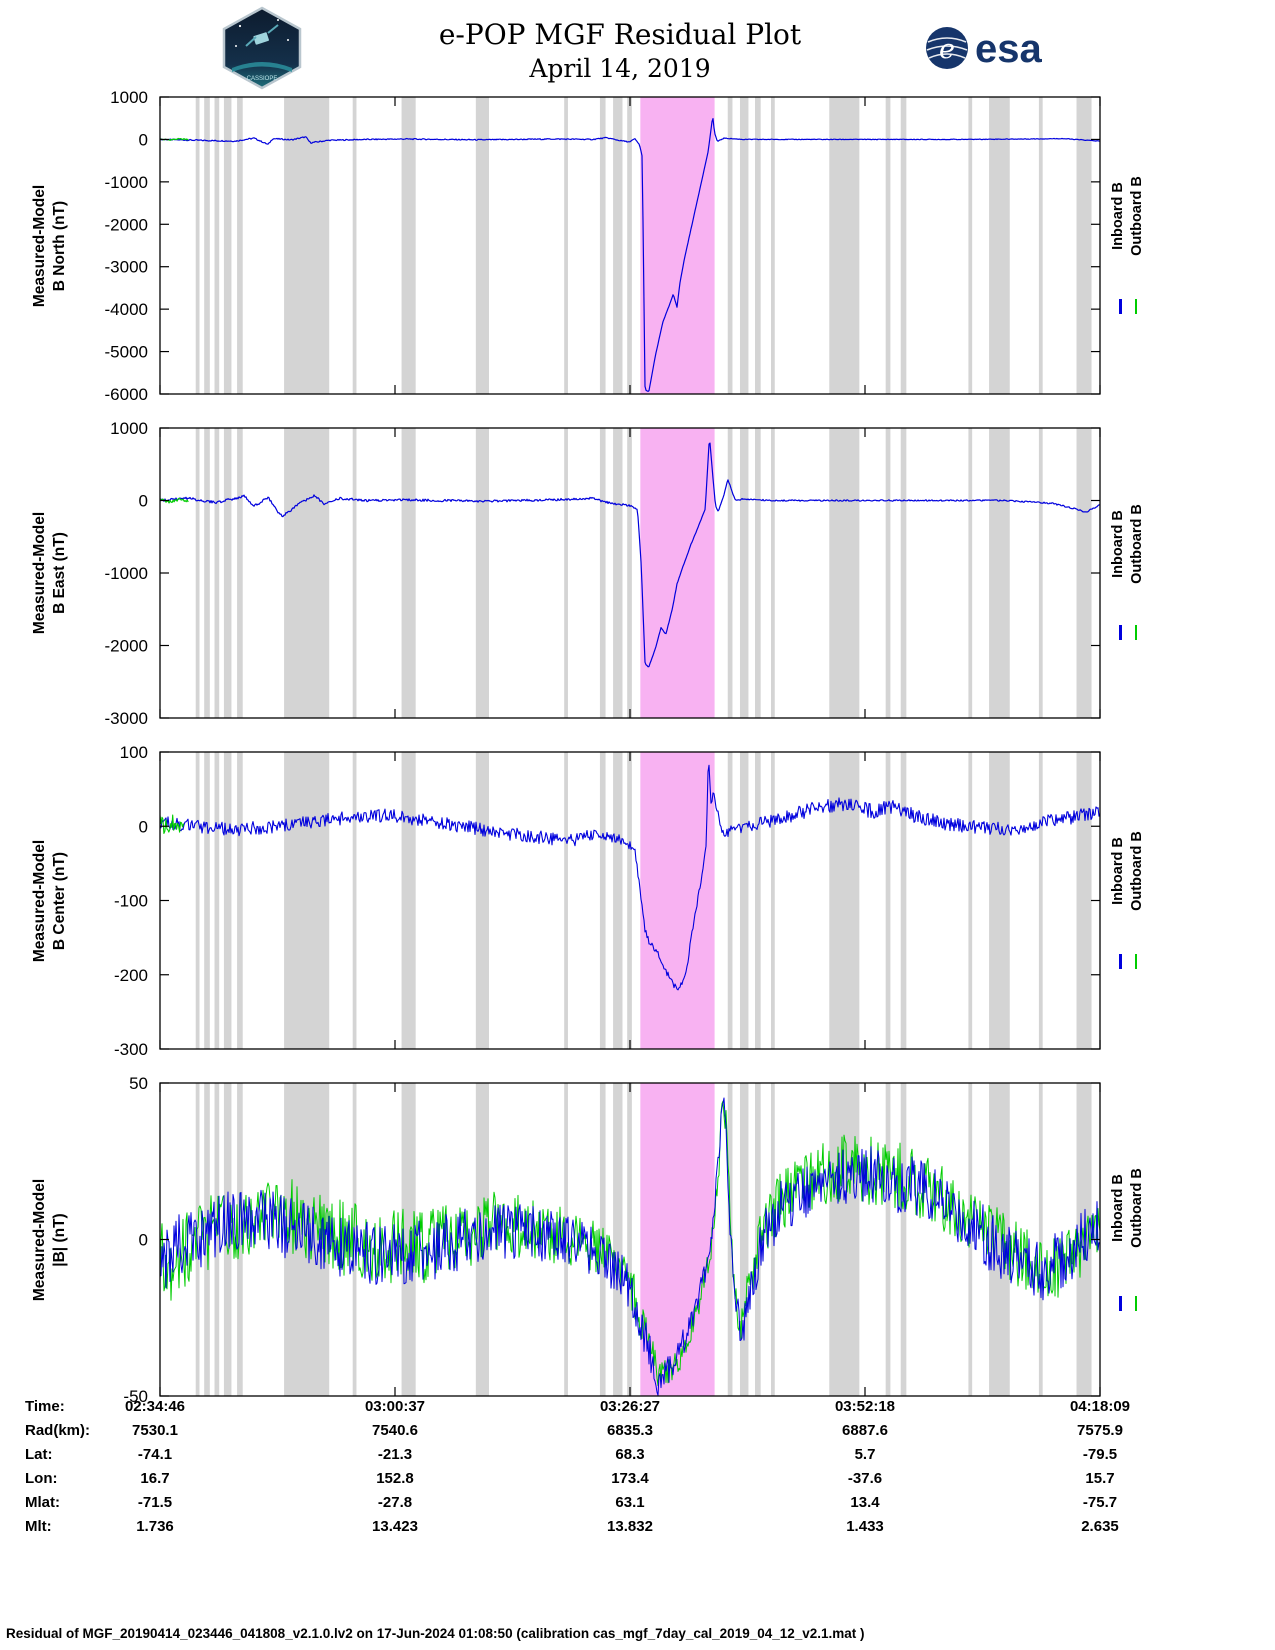  What do you see at coordinates (1128, 1239) in the screenshot?
I see `legend-b-magnitude: Inboard B Outboard B` at bounding box center [1128, 1239].